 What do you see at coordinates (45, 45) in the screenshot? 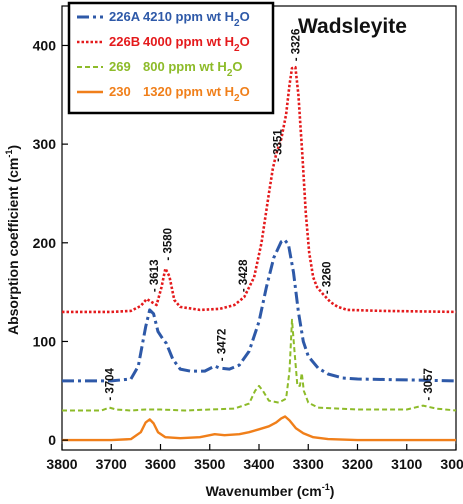
I see `y-tick-label: 400` at bounding box center [45, 45].